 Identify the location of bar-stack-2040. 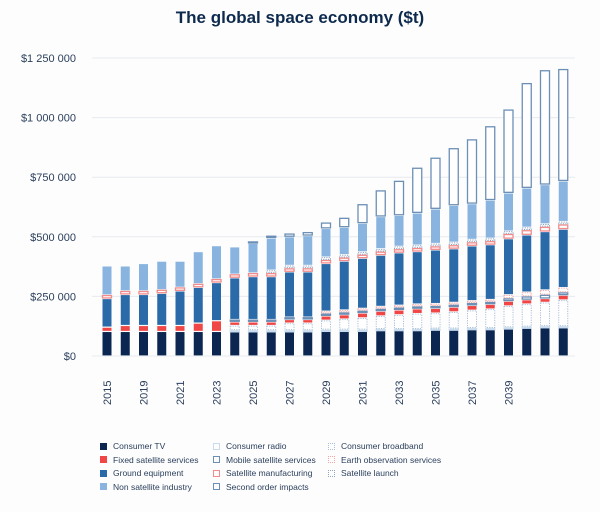
(526, 219).